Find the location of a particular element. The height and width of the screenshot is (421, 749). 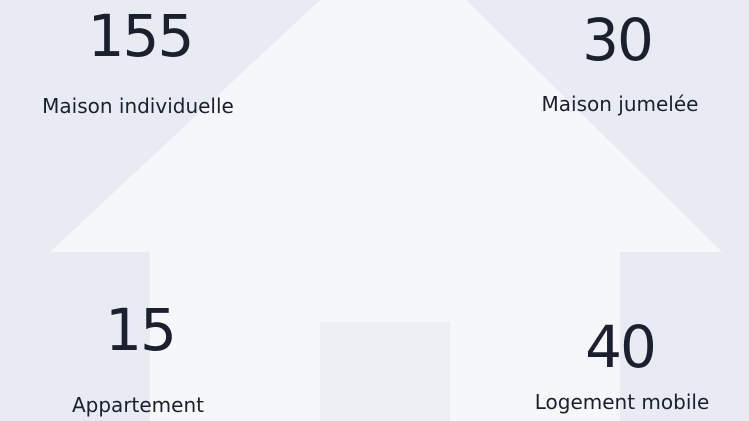

label: Maison jumelée is located at coordinates (620, 104).